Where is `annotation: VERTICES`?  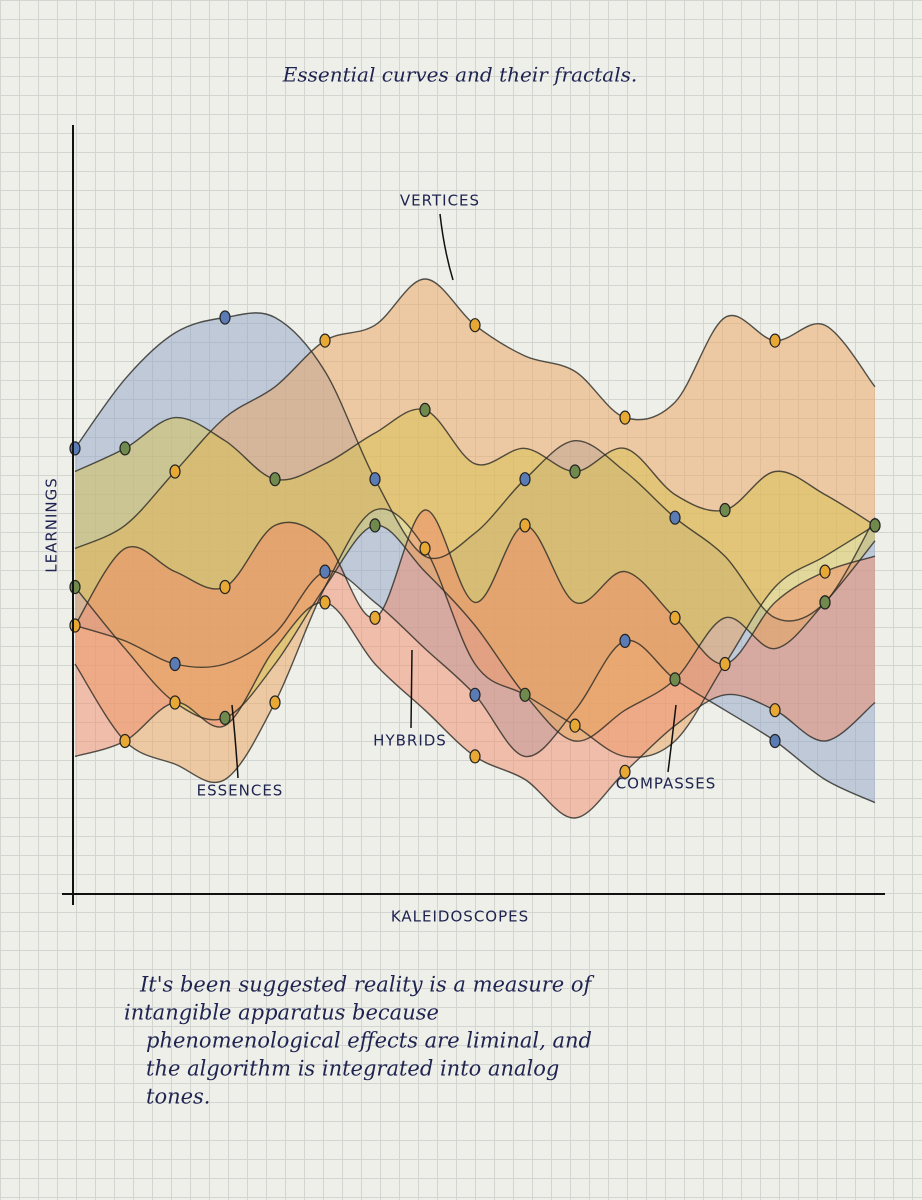 annotation: VERTICES is located at coordinates (440, 201).